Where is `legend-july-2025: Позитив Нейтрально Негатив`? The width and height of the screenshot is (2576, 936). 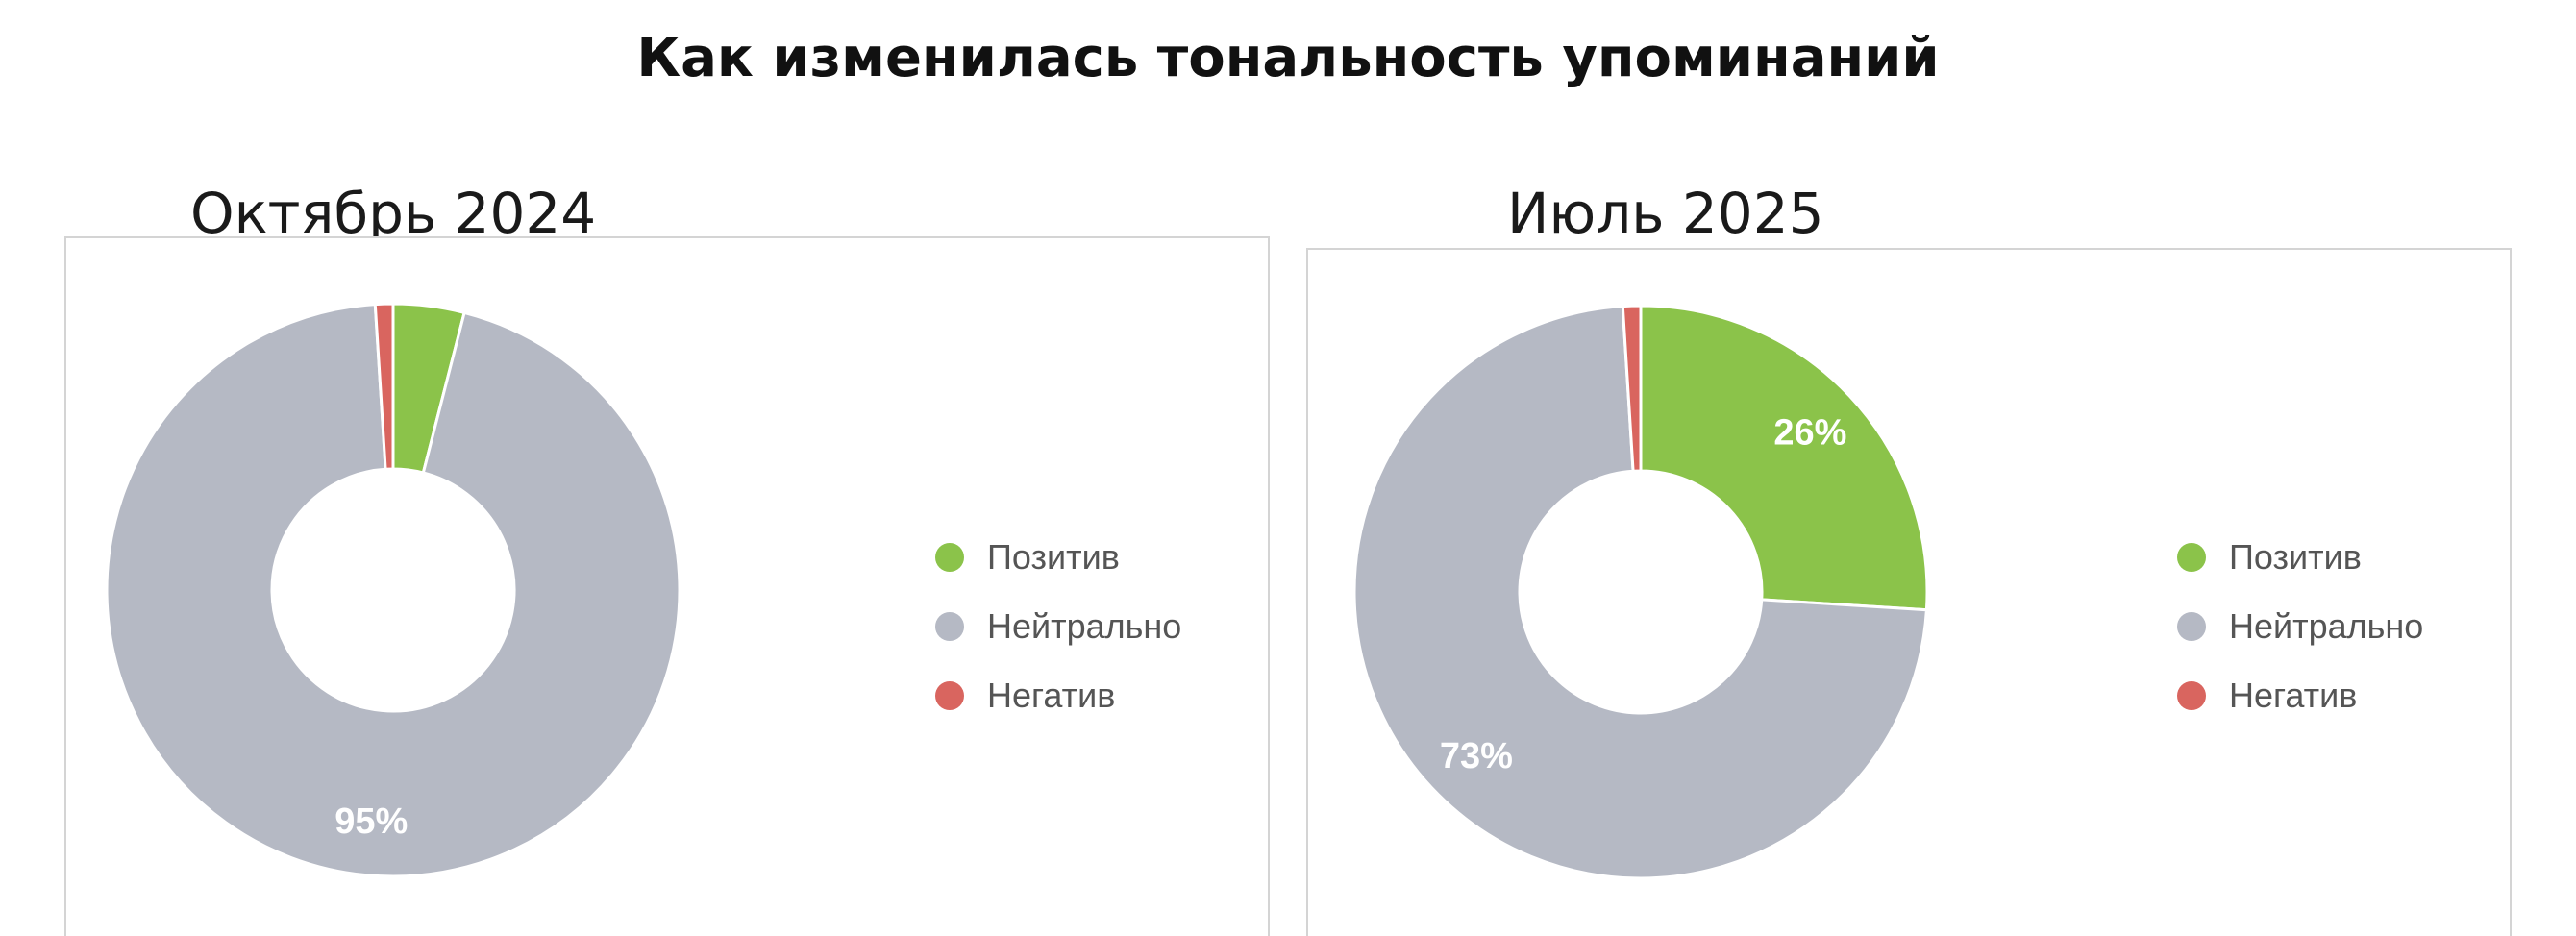
legend-july-2025: Позитив Нейтрально Негатив is located at coordinates (2300, 627).